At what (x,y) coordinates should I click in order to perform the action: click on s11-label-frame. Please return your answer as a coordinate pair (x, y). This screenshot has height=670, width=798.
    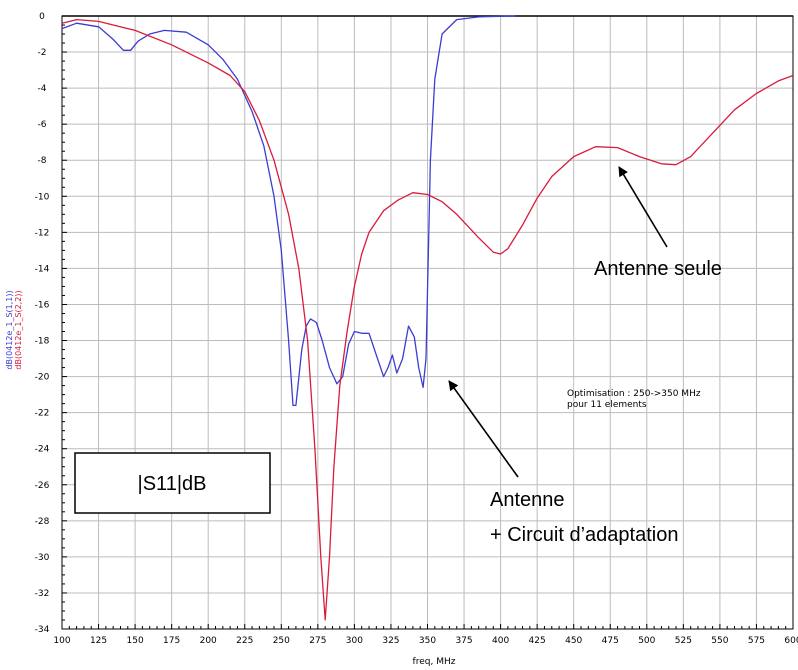
    Looking at the image, I should click on (172, 483).